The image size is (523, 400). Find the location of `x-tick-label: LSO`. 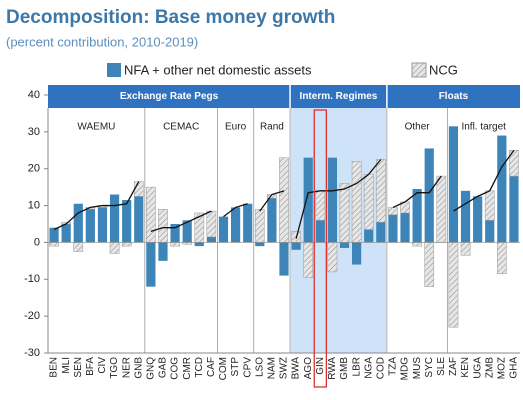

x-tick-label: LSO is located at coordinates (259, 367).